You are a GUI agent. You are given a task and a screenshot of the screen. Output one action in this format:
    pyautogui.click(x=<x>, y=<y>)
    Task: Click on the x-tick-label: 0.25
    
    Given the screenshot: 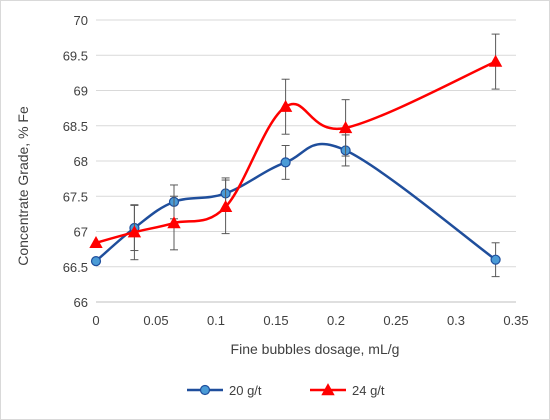 What is the action you would take?
    pyautogui.click(x=395, y=320)
    